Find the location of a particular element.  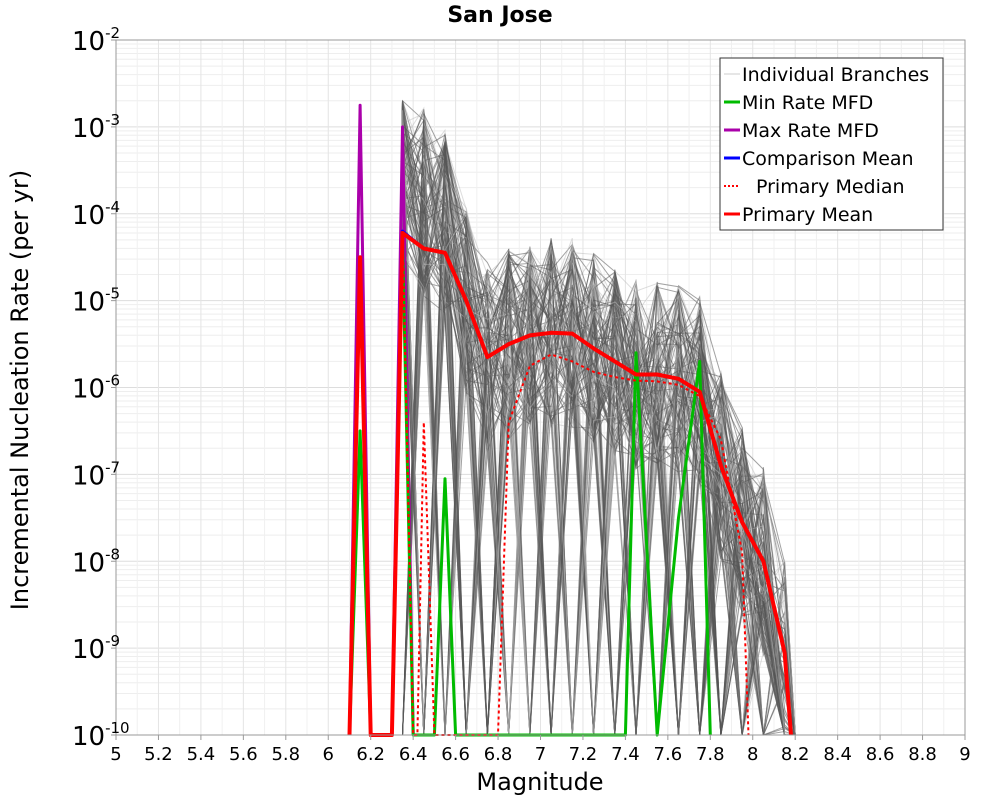

x-tick-label: 7 is located at coordinates (540, 754).